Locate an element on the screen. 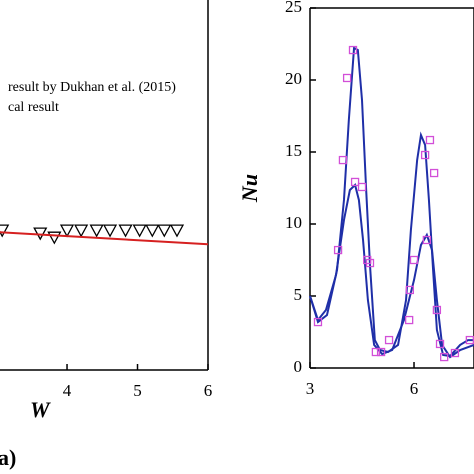 This screenshot has height=474, width=474. y-axis-label: Nu is located at coordinates (249, 188).